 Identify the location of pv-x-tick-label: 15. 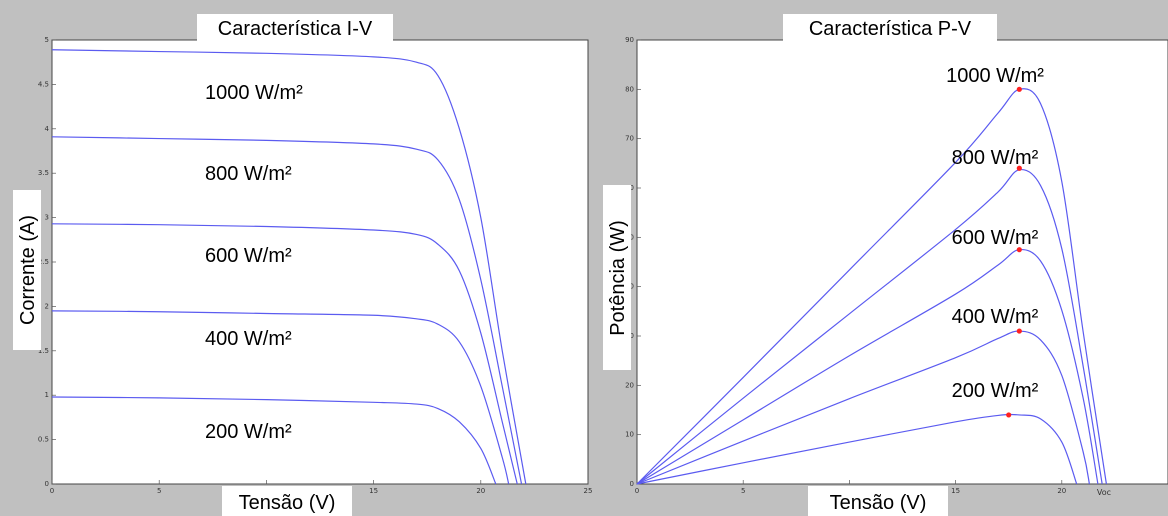
(955, 491).